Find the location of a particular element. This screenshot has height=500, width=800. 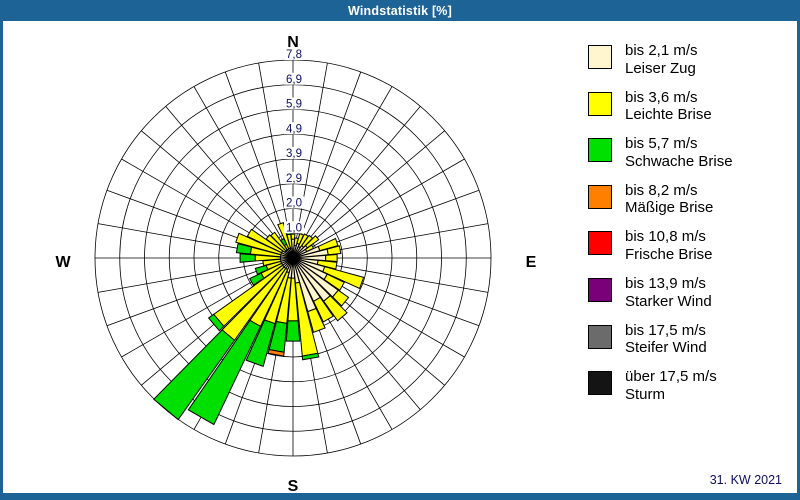

ring-label: 2,9 is located at coordinates (294, 179).